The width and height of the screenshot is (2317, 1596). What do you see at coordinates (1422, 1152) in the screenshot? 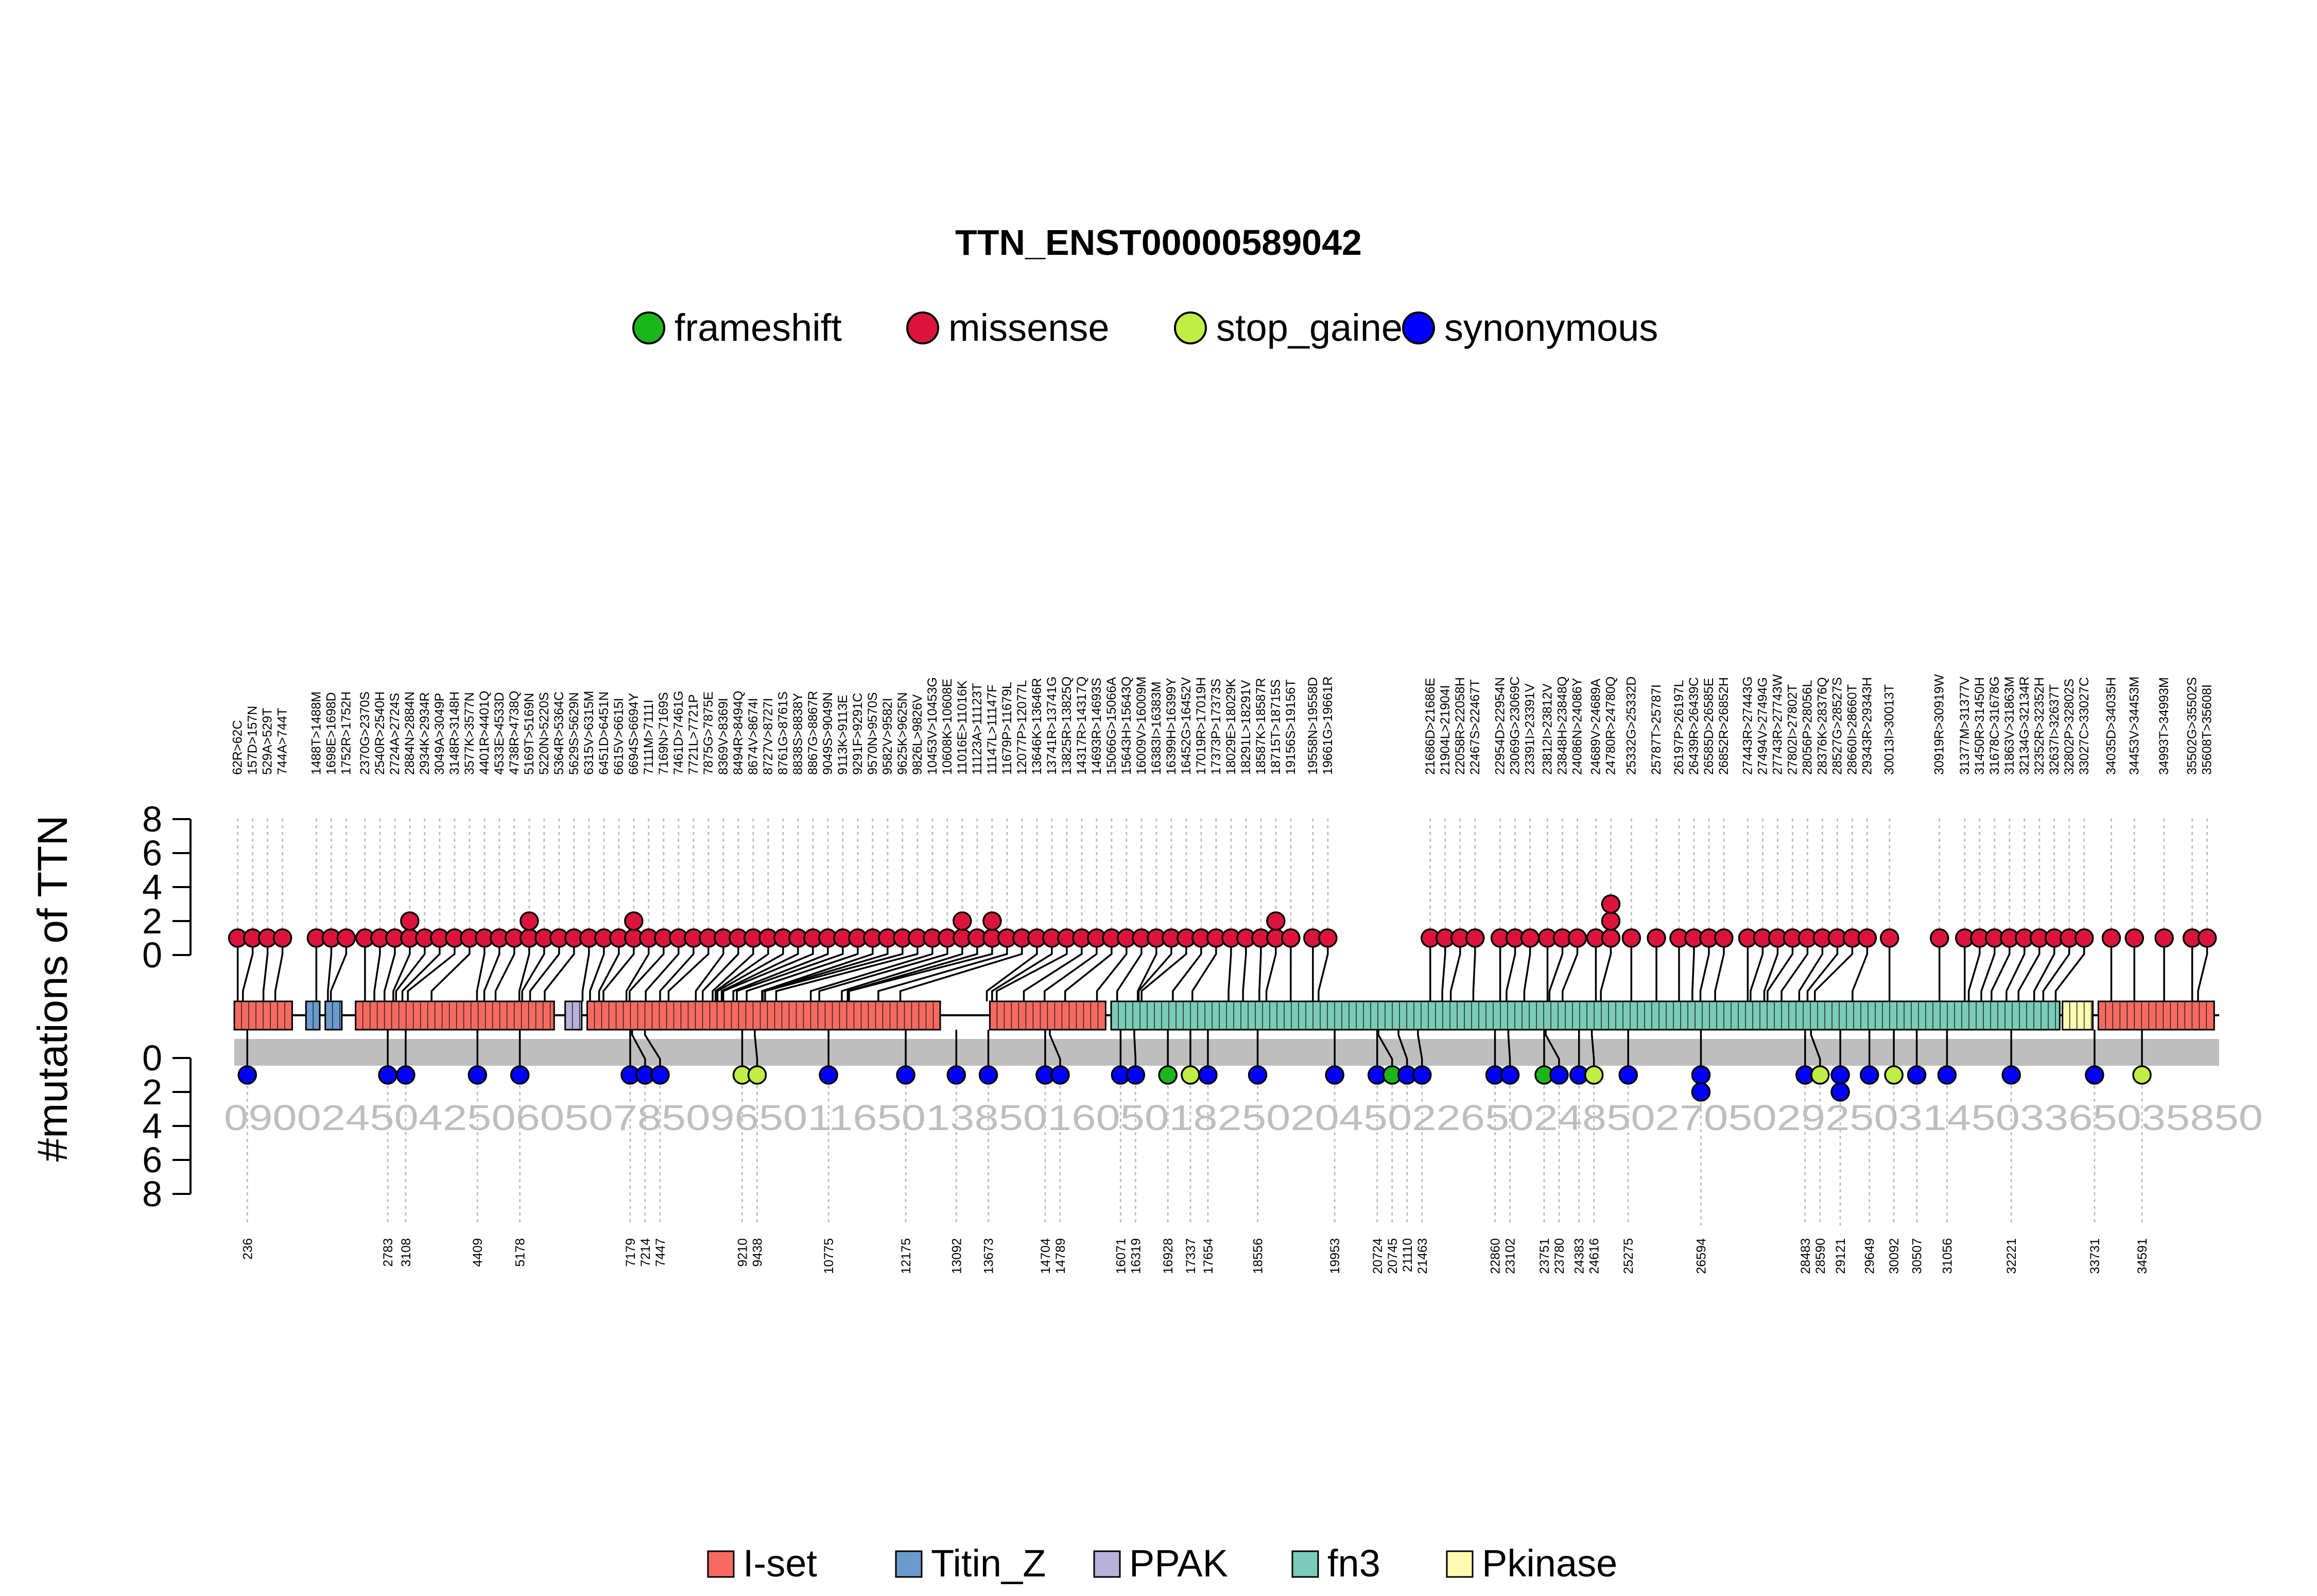
I see `mutation-lower-21463: 21463` at bounding box center [1422, 1152].